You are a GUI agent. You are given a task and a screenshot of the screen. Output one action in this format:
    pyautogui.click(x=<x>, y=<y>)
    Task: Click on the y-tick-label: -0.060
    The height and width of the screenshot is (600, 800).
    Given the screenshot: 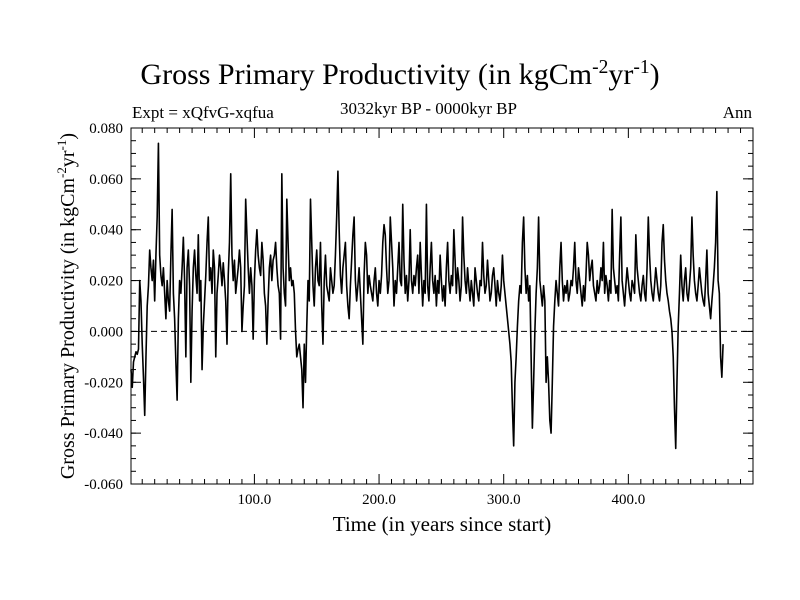 What is the action you would take?
    pyautogui.click(x=103, y=485)
    